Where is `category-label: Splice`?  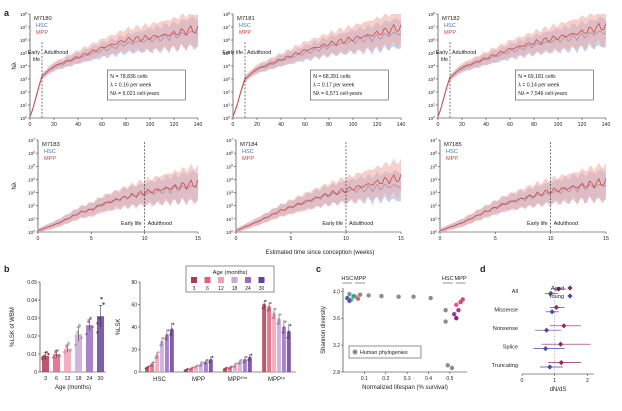 category-label: Splice is located at coordinates (510, 347).